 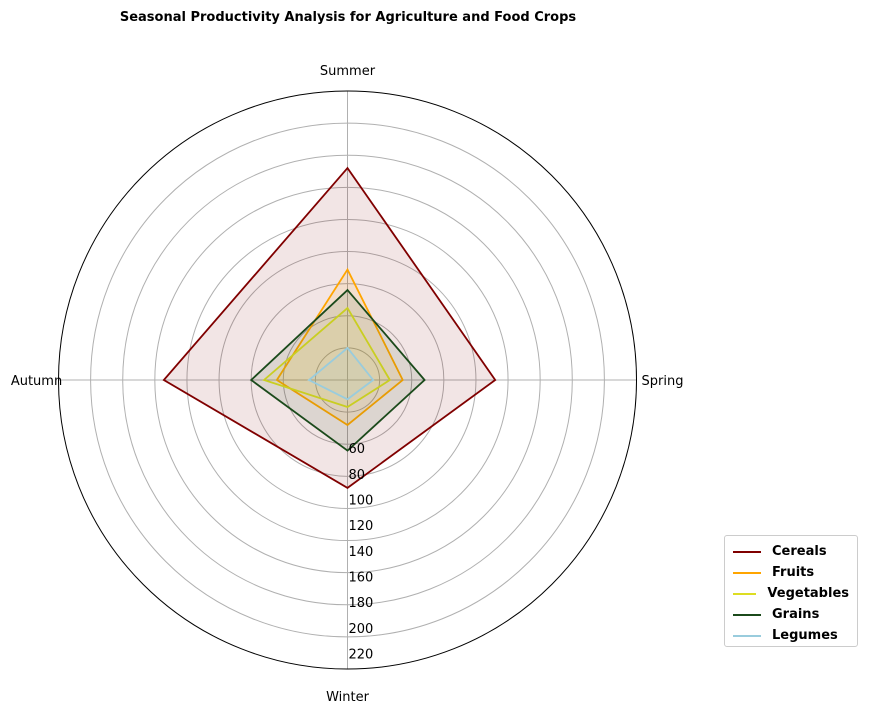 I want to click on legend-item-vegetables: Vegetables, so click(x=791, y=593).